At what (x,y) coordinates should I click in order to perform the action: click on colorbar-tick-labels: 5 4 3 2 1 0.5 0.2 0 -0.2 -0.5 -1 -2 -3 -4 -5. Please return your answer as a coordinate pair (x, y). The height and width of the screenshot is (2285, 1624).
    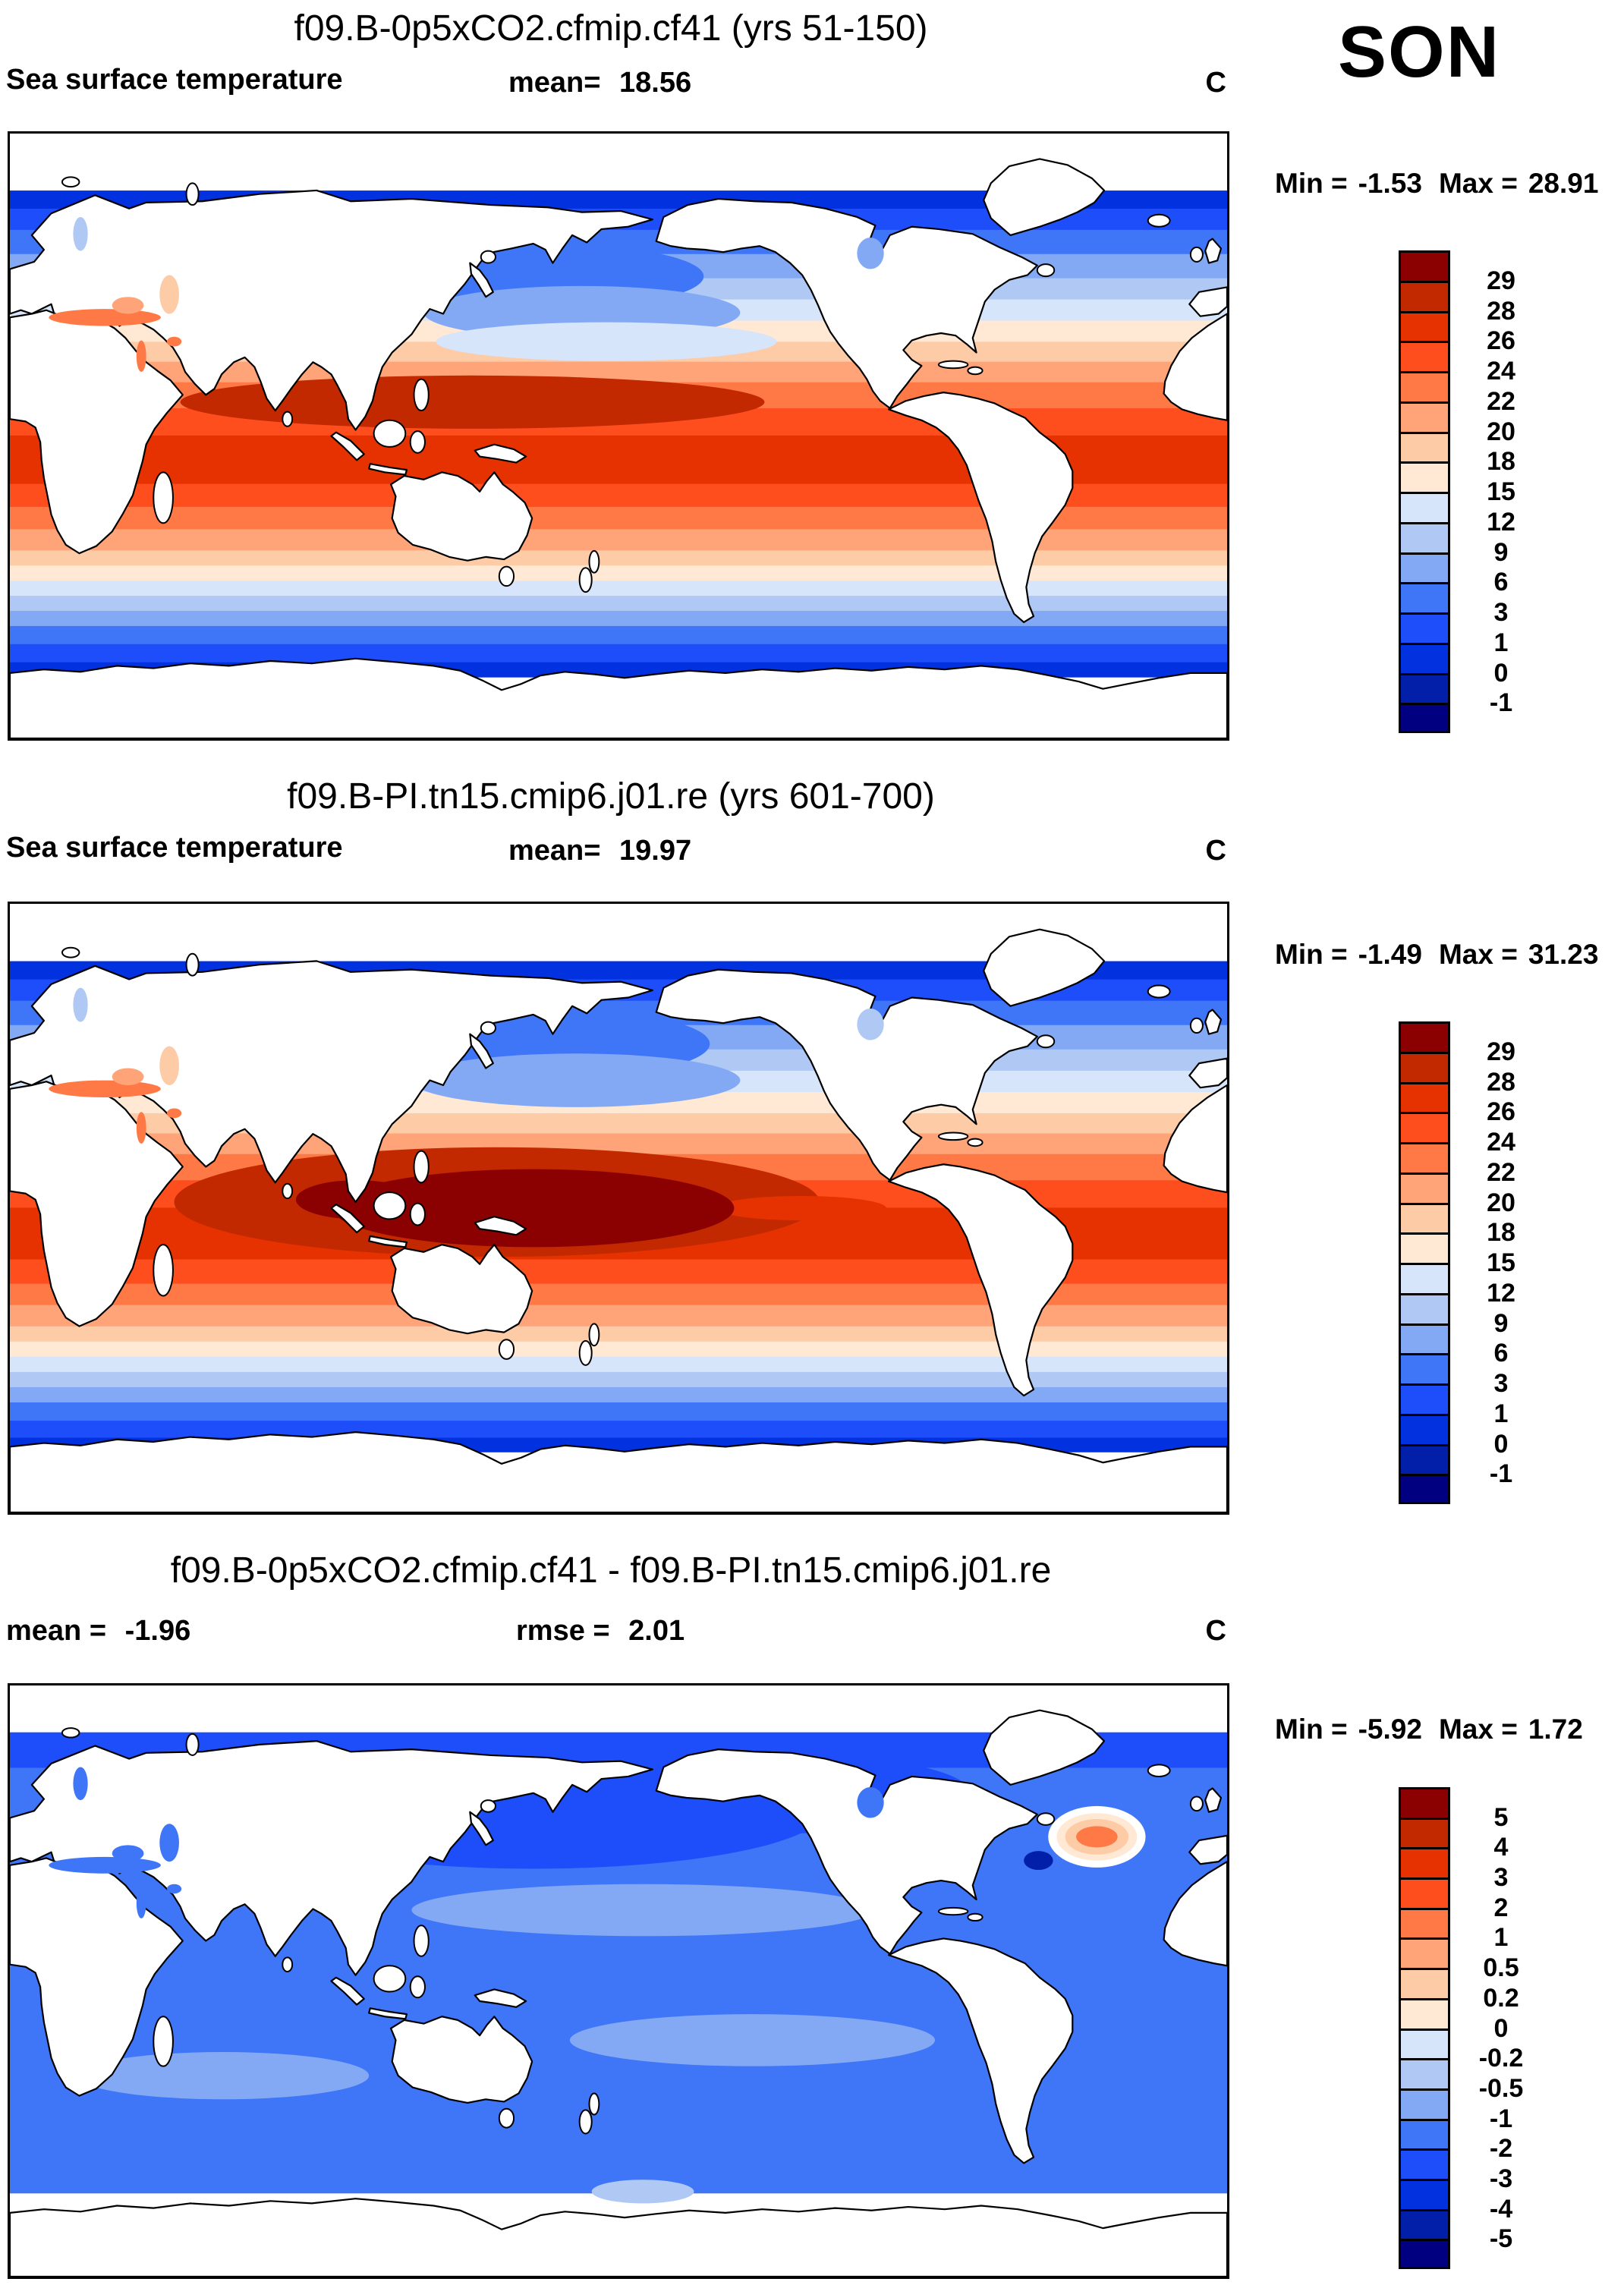
    Looking at the image, I should click on (1501, 2028).